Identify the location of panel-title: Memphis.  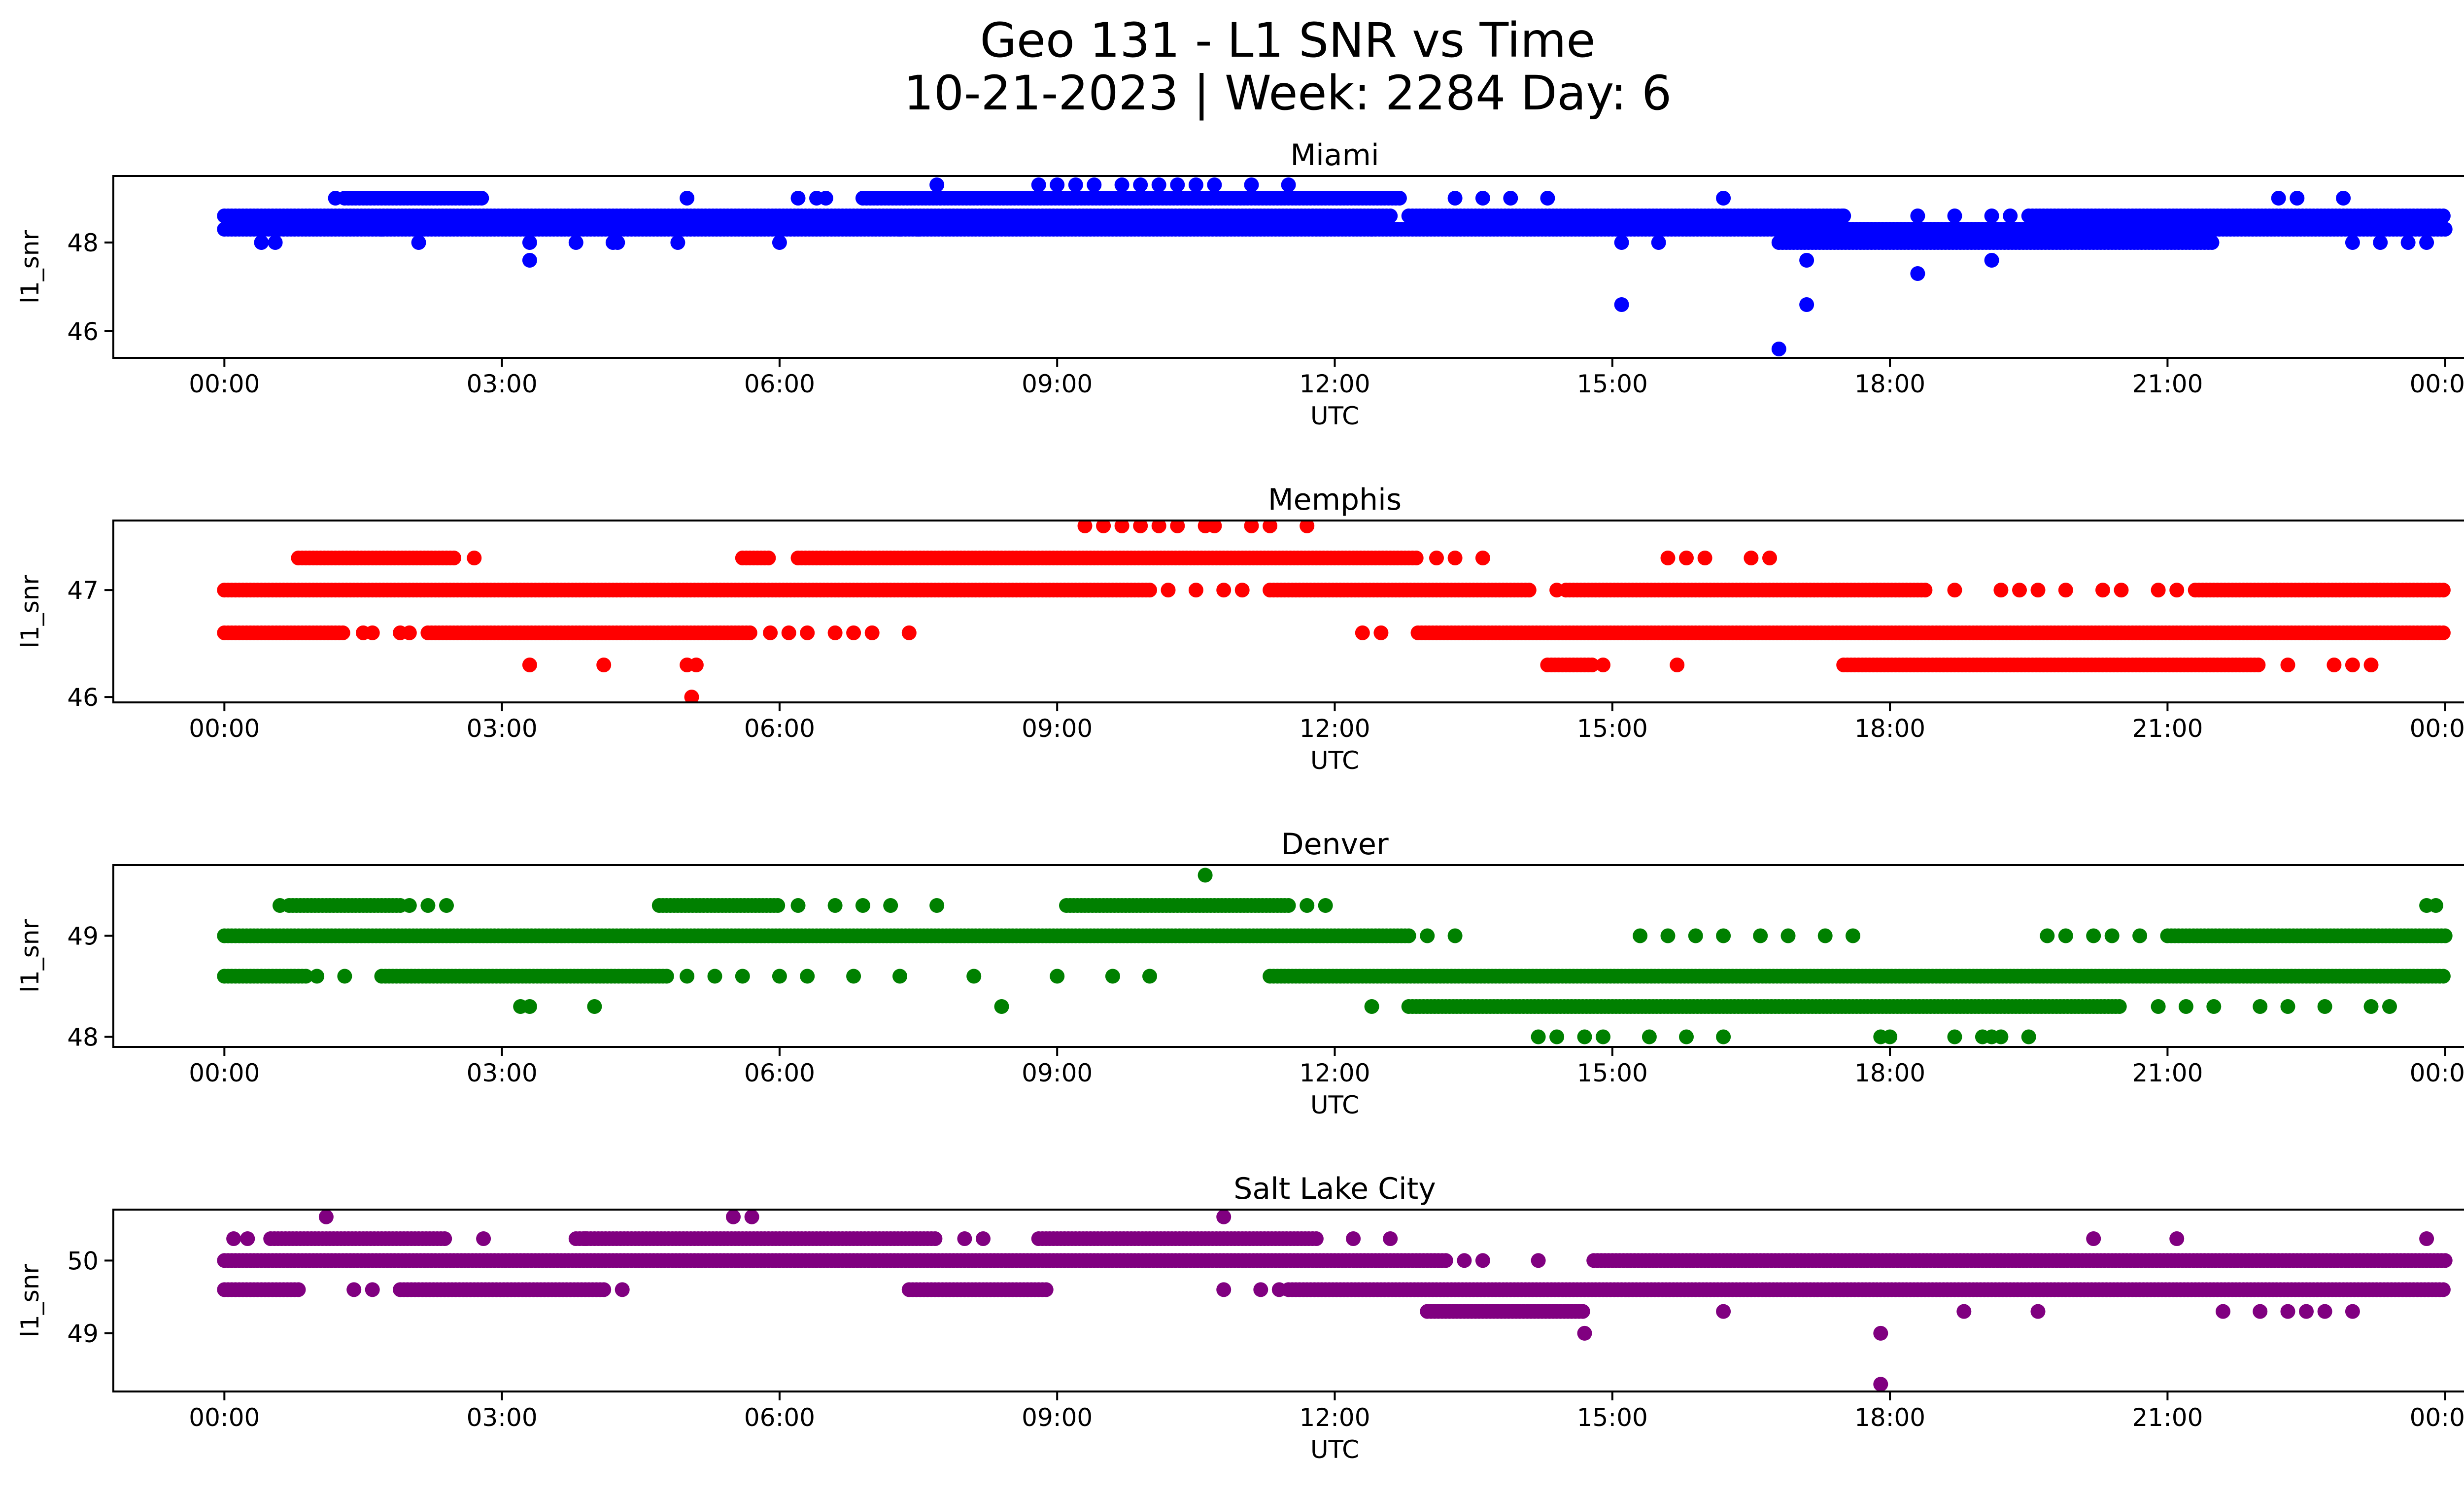
(1335, 500).